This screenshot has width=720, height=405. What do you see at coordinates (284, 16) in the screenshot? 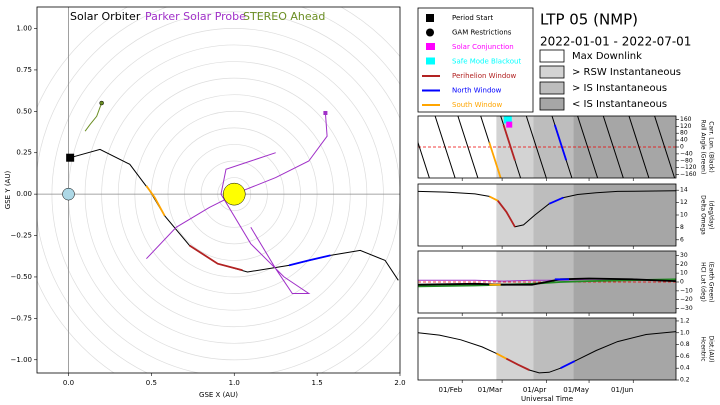
I see `series-label: STEREO Ahead` at bounding box center [284, 16].